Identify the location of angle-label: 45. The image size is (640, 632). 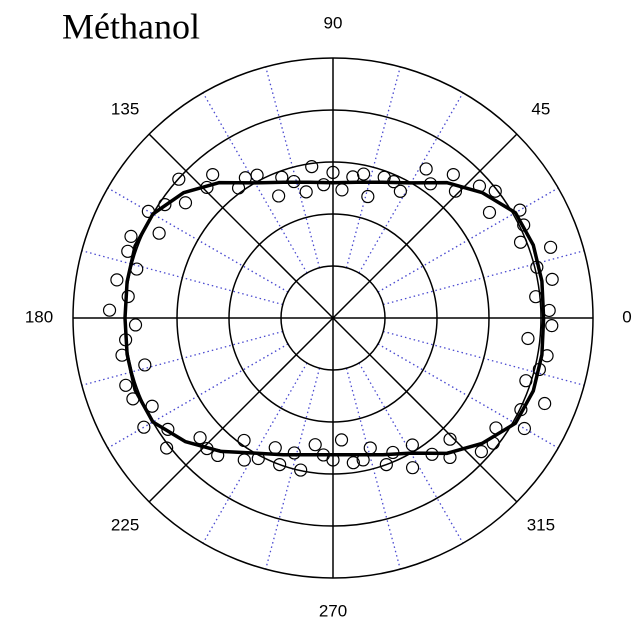
(540, 109).